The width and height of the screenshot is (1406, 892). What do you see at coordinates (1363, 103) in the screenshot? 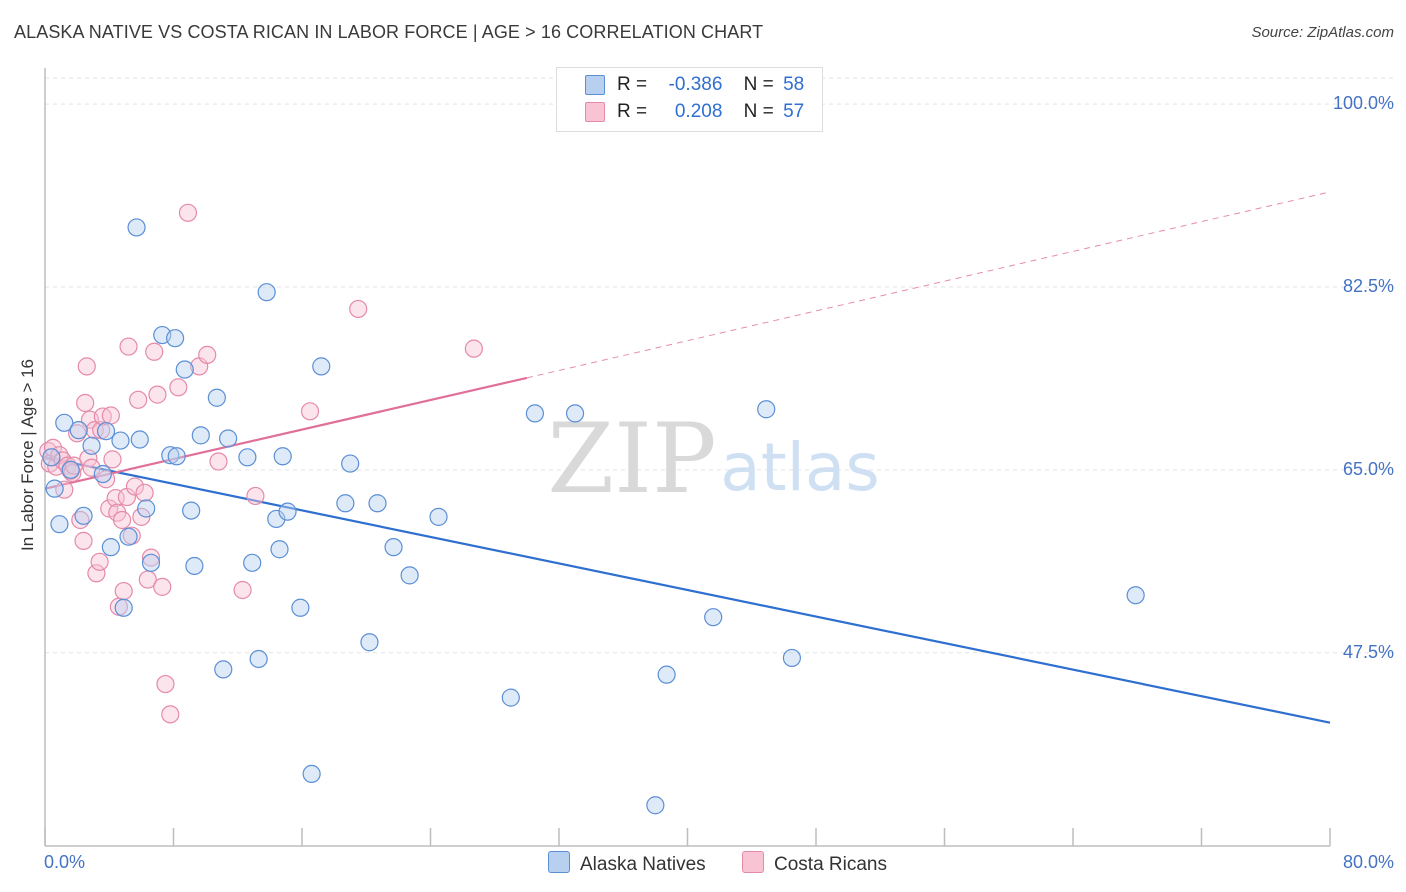
I see `y-tick-label: 100.0%` at bounding box center [1363, 103].